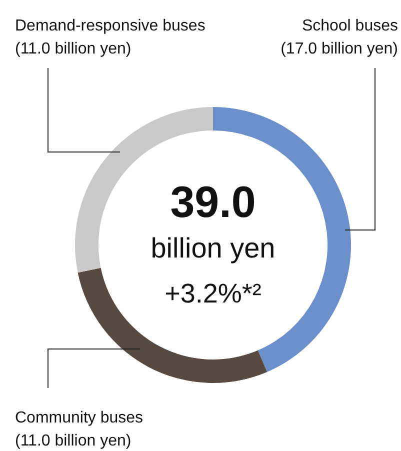 This screenshot has width=401, height=451. I want to click on slice-label: Demand-responsive buses, so click(110, 25).